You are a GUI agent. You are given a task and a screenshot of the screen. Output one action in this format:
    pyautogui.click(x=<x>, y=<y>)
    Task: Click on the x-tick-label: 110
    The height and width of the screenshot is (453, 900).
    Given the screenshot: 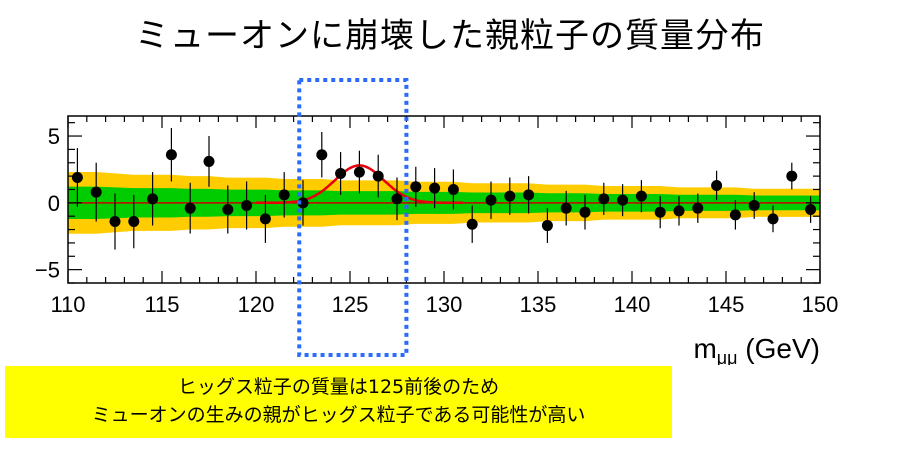 What is the action you would take?
    pyautogui.click(x=67, y=304)
    